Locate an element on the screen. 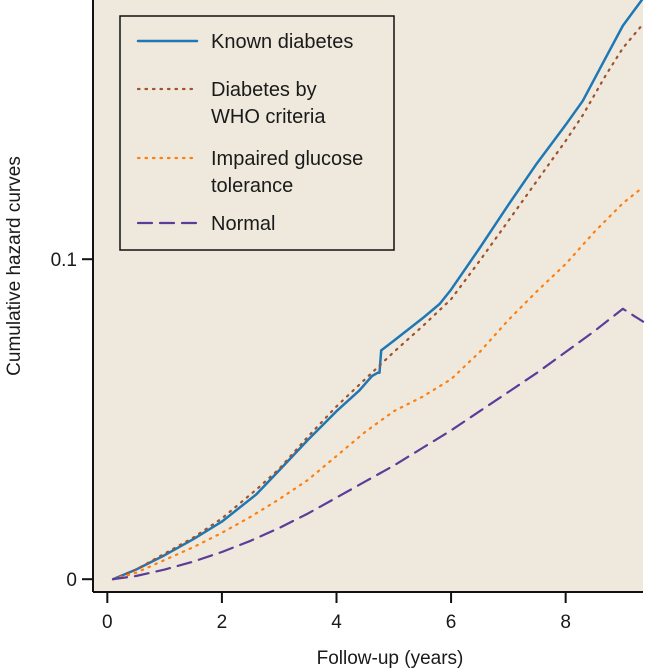 This screenshot has width=657, height=671. legend-label-2: tolerance is located at coordinates (252, 186).